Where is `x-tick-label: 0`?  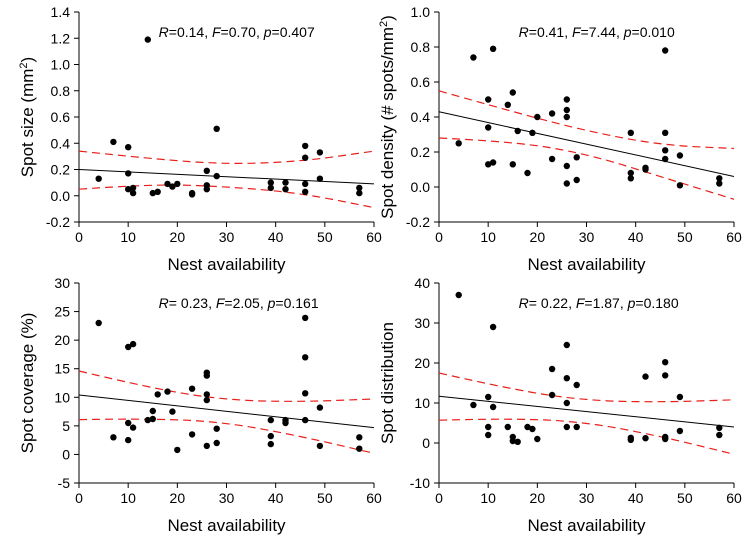 x-tick-label: 0 is located at coordinates (439, 498).